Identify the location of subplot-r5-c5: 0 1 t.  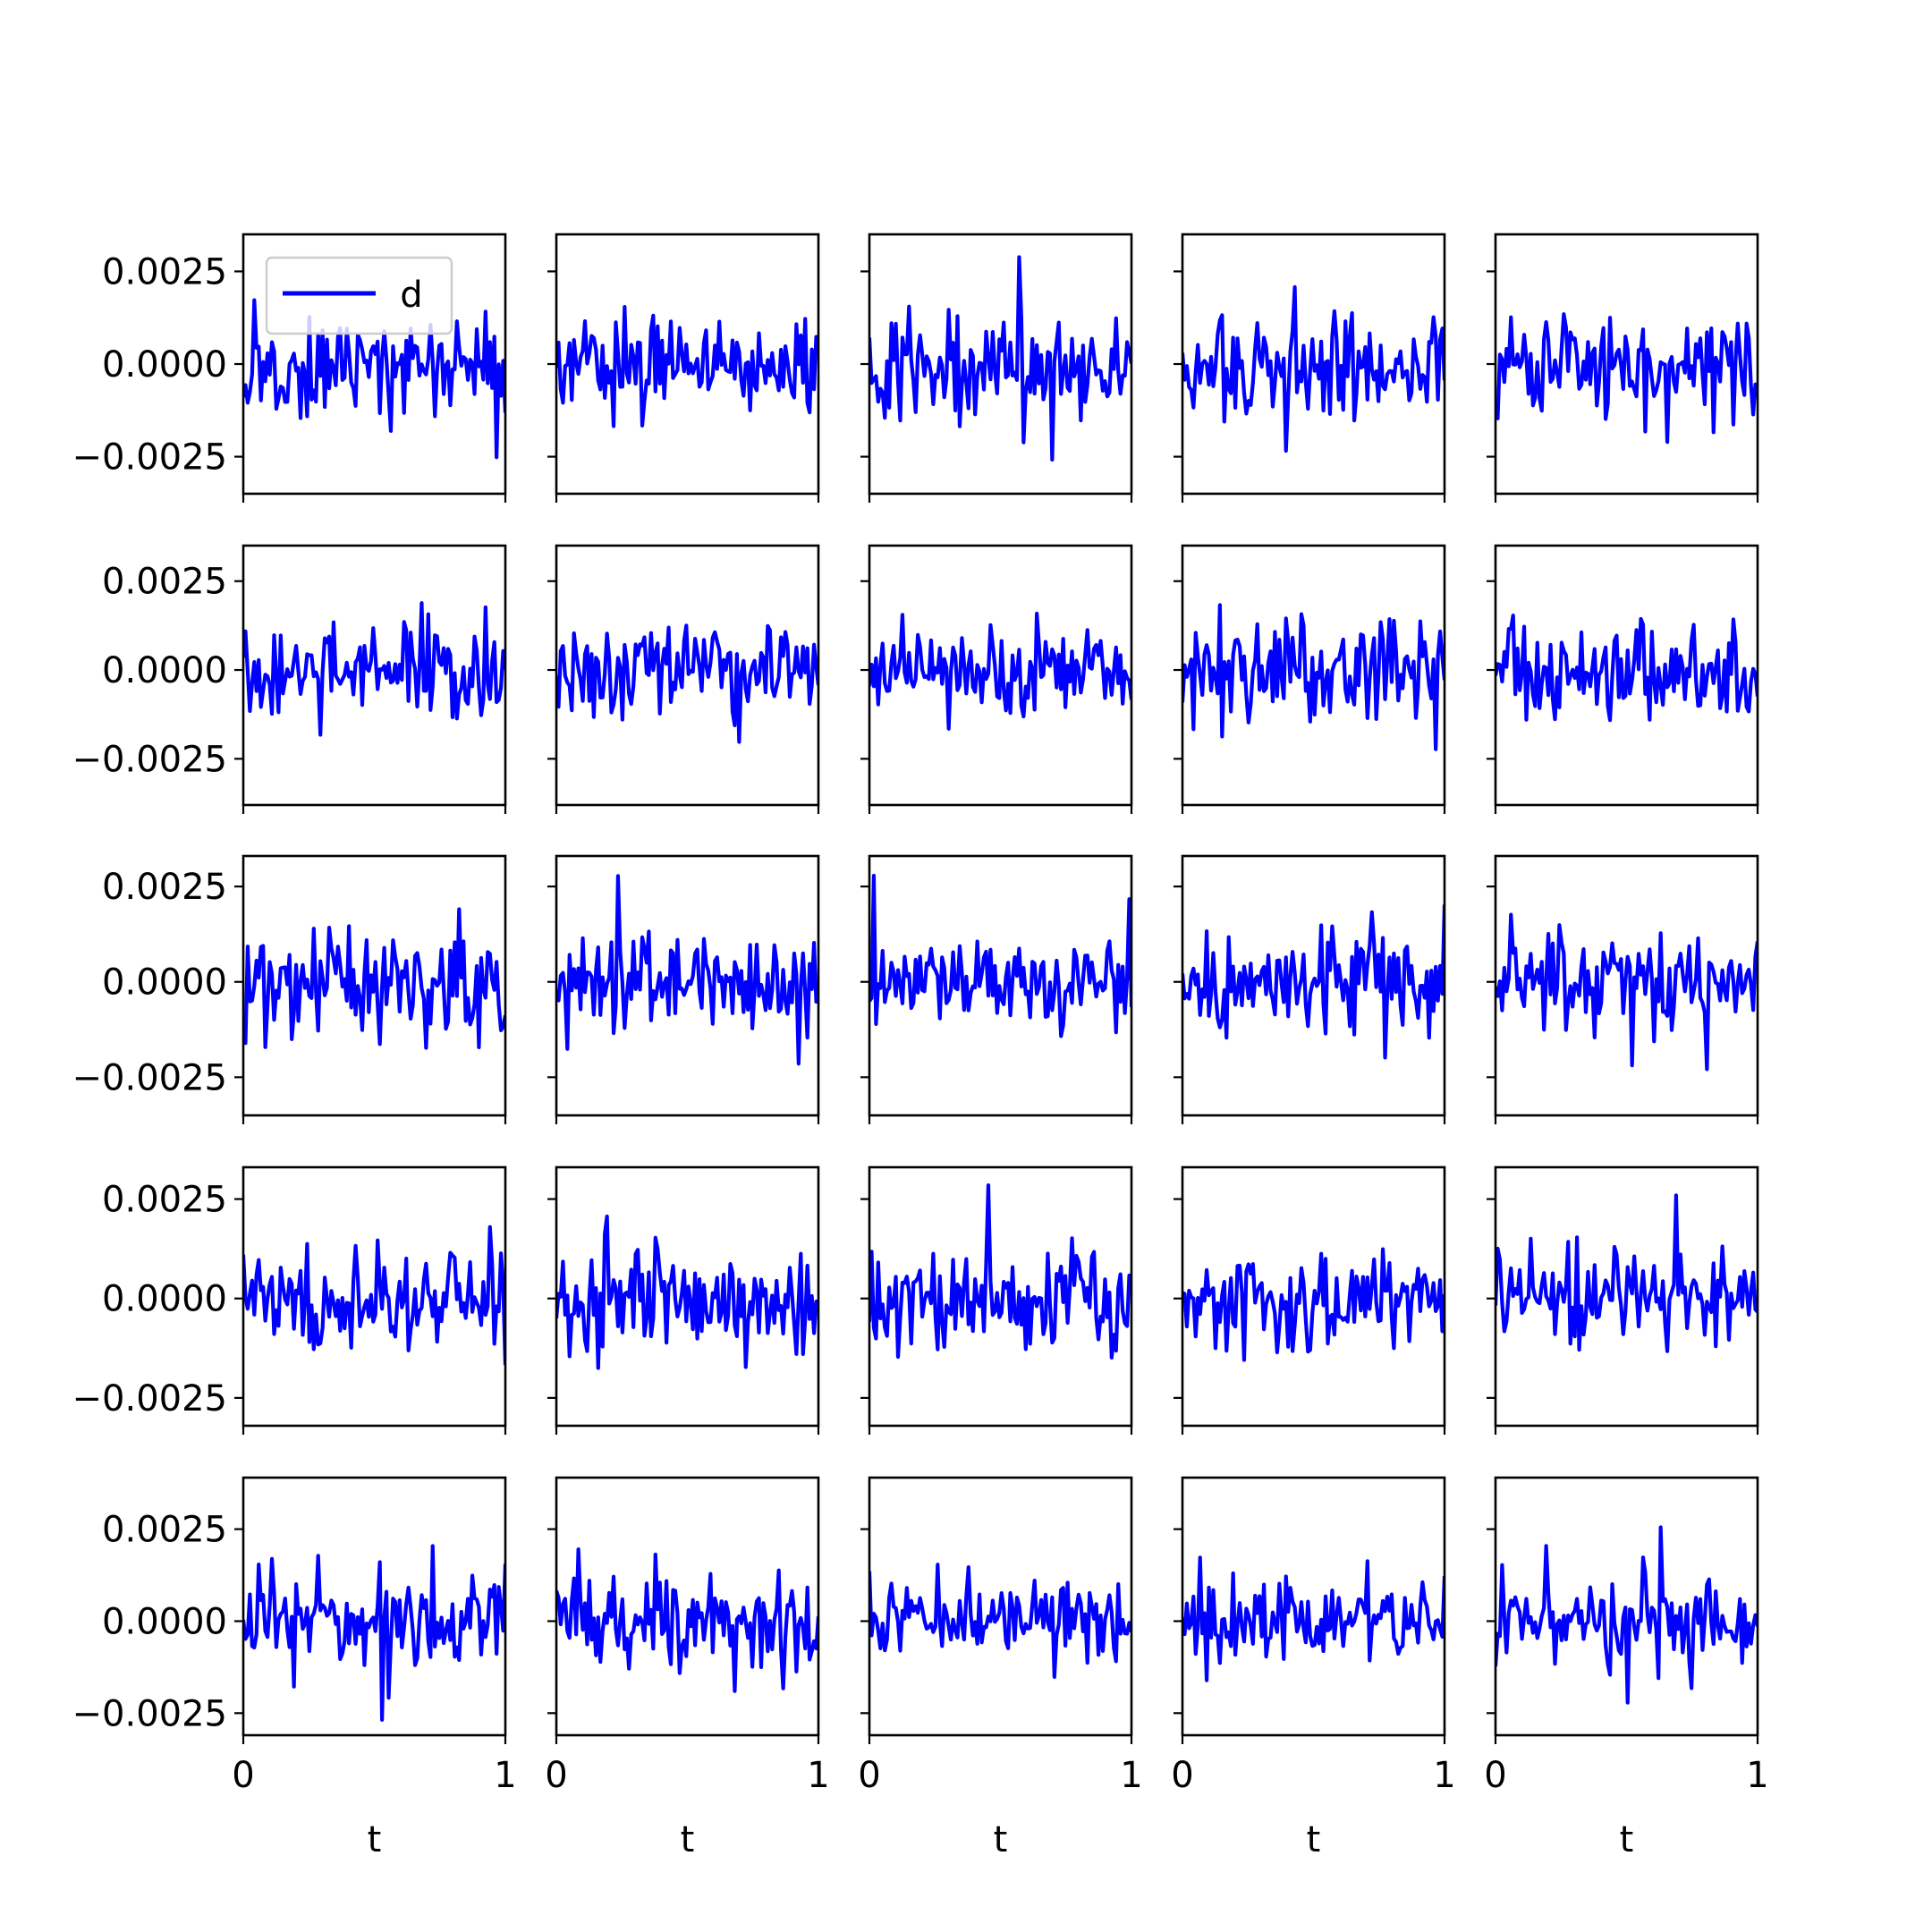
(1626, 1668).